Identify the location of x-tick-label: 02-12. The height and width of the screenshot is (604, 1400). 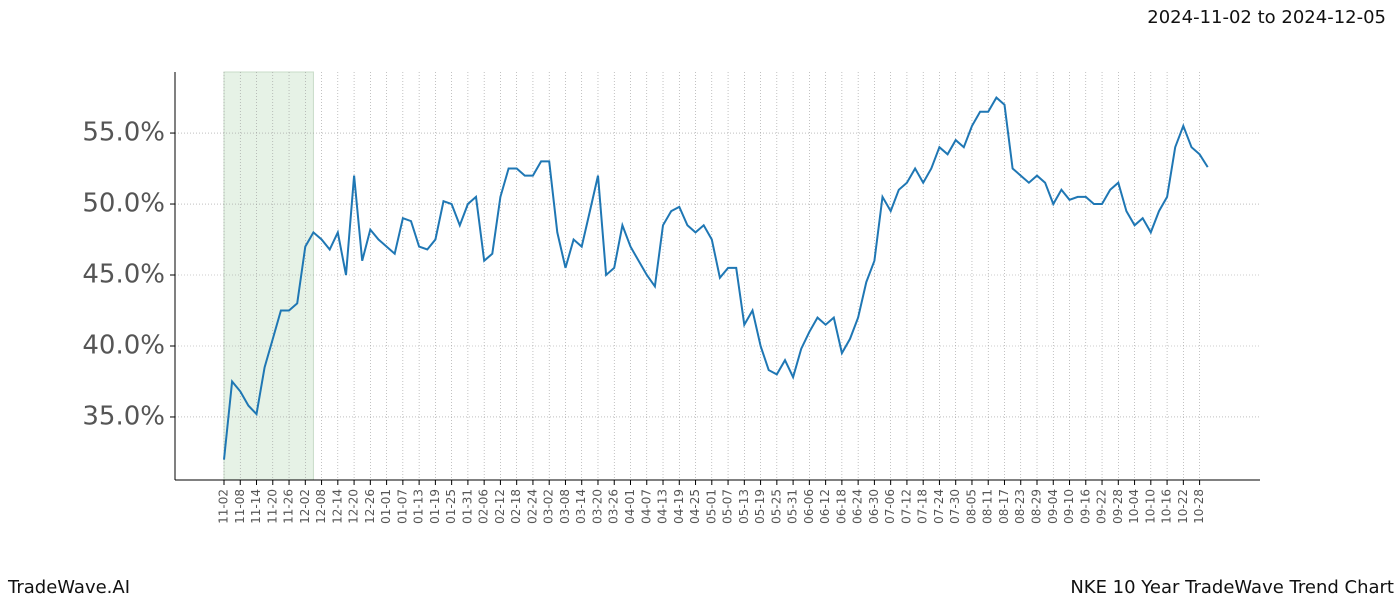
(500, 506).